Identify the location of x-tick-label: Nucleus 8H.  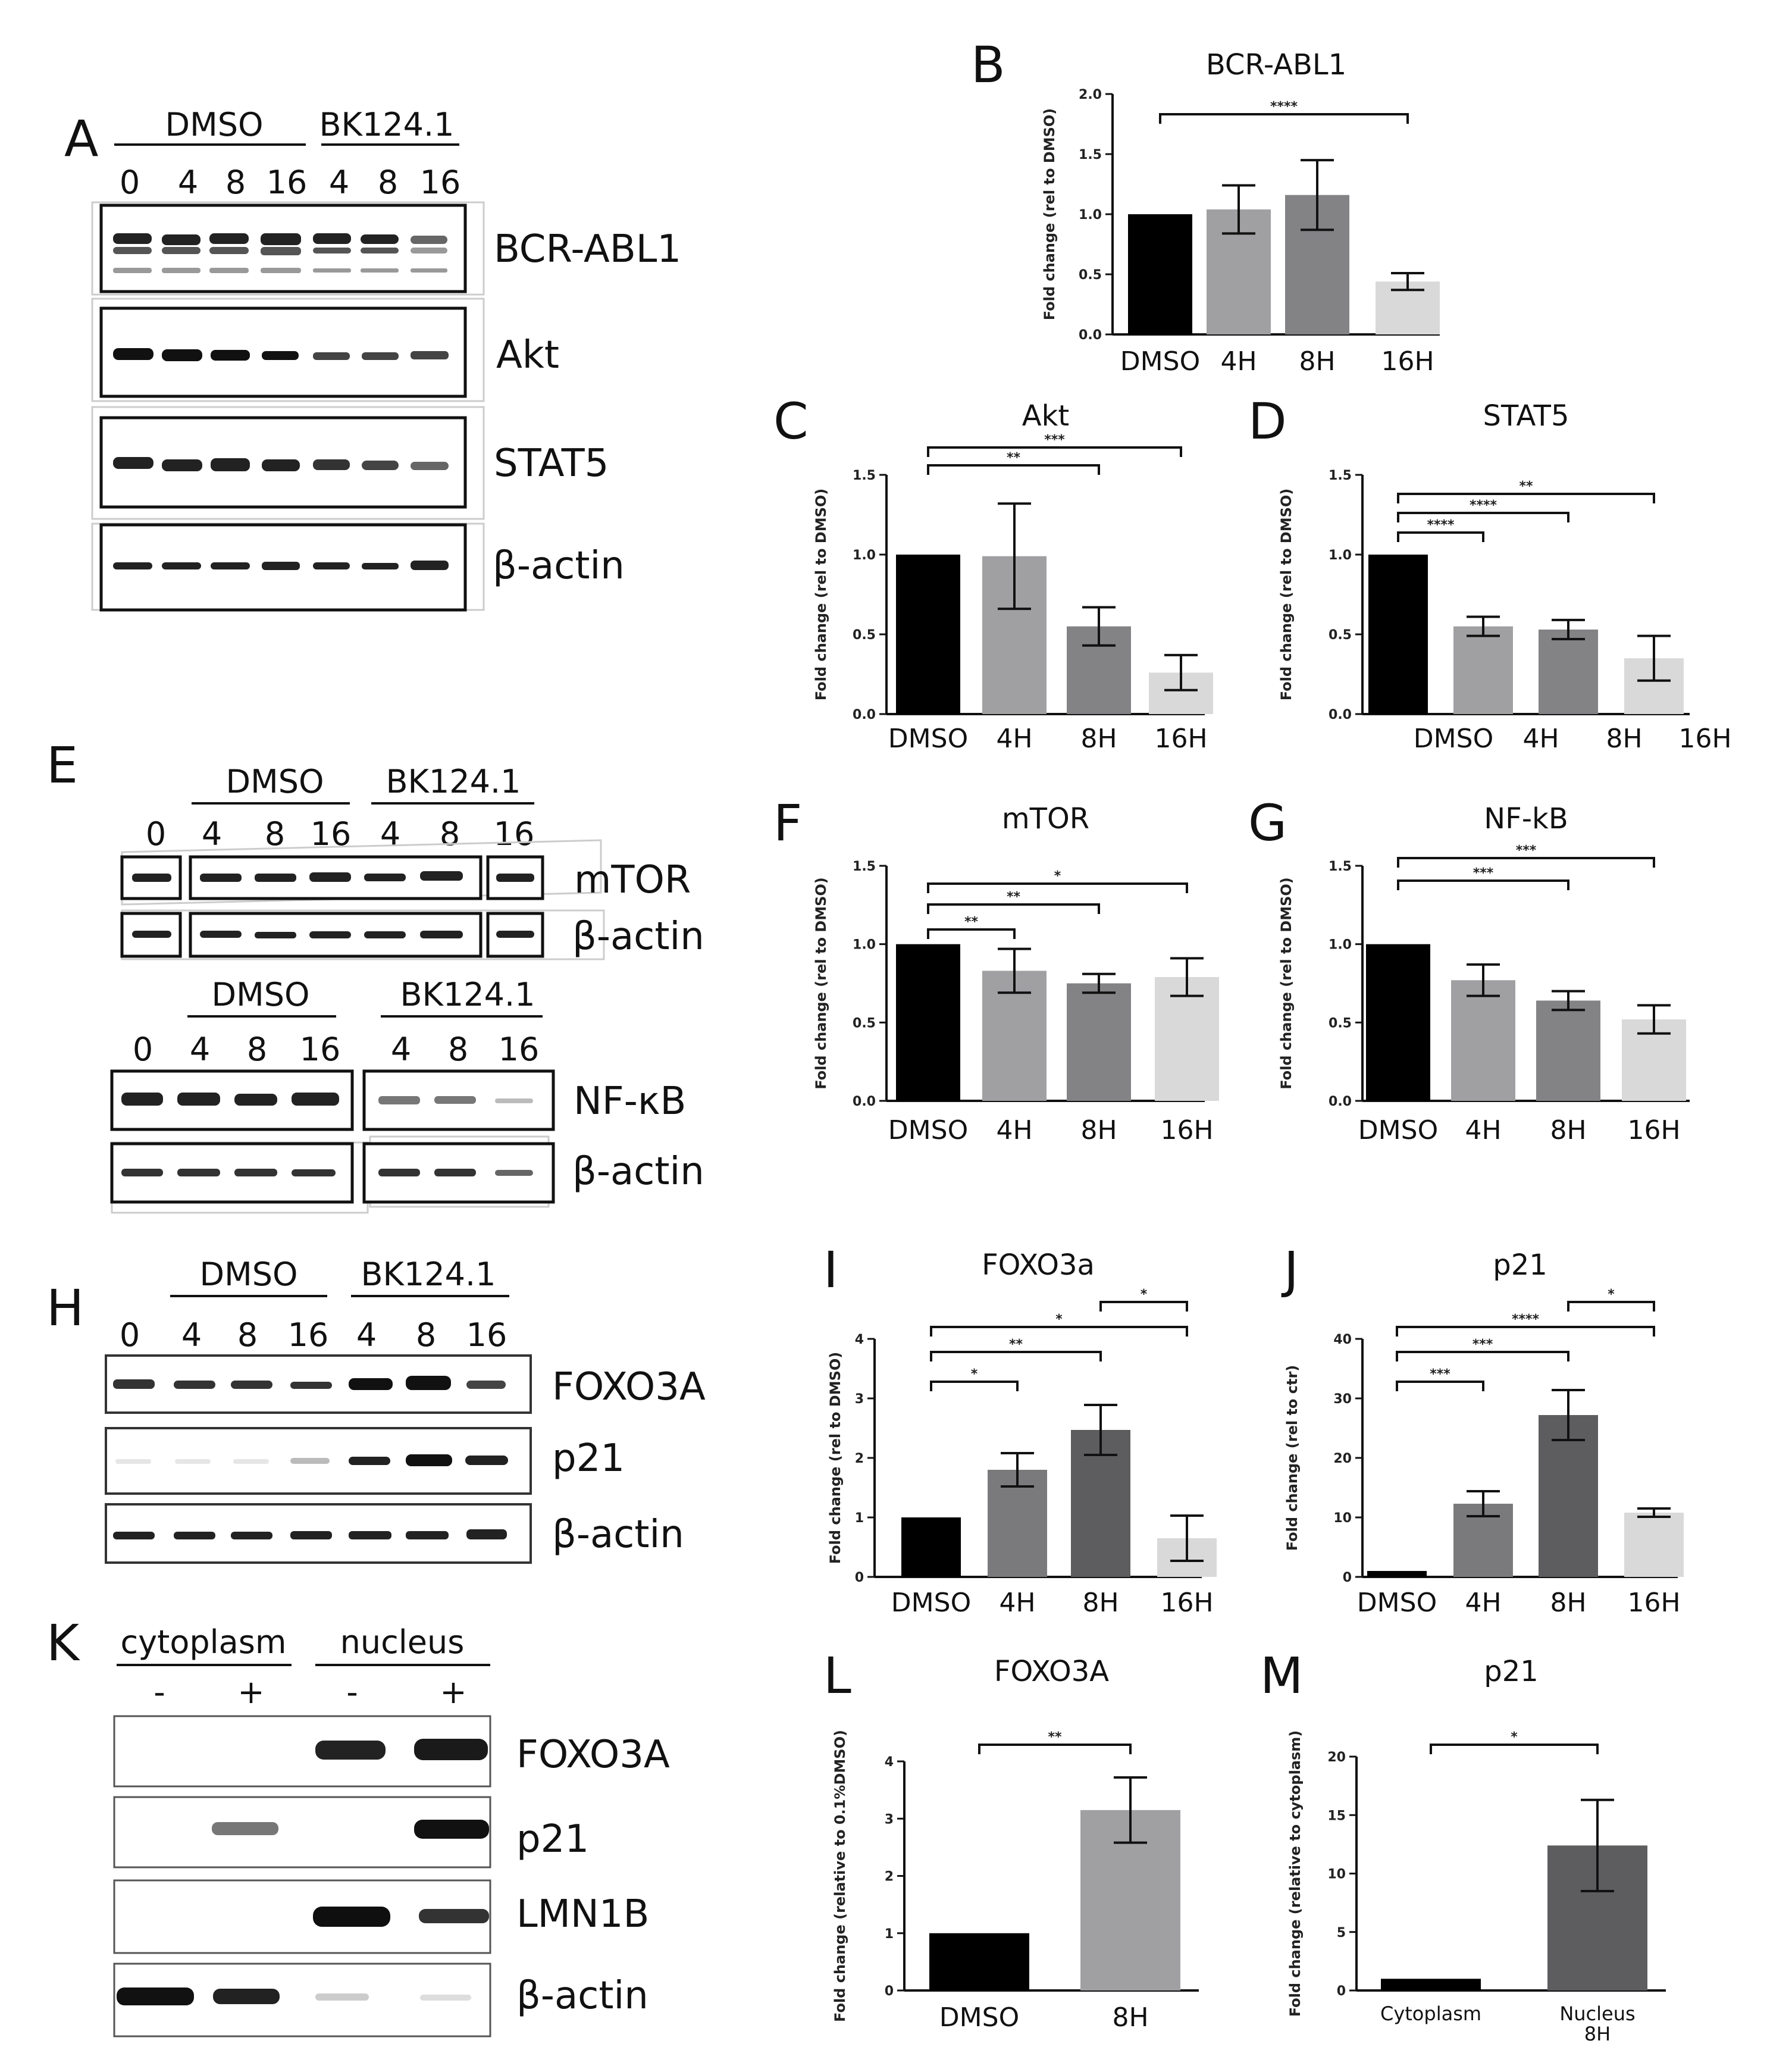
(1597, 2023).